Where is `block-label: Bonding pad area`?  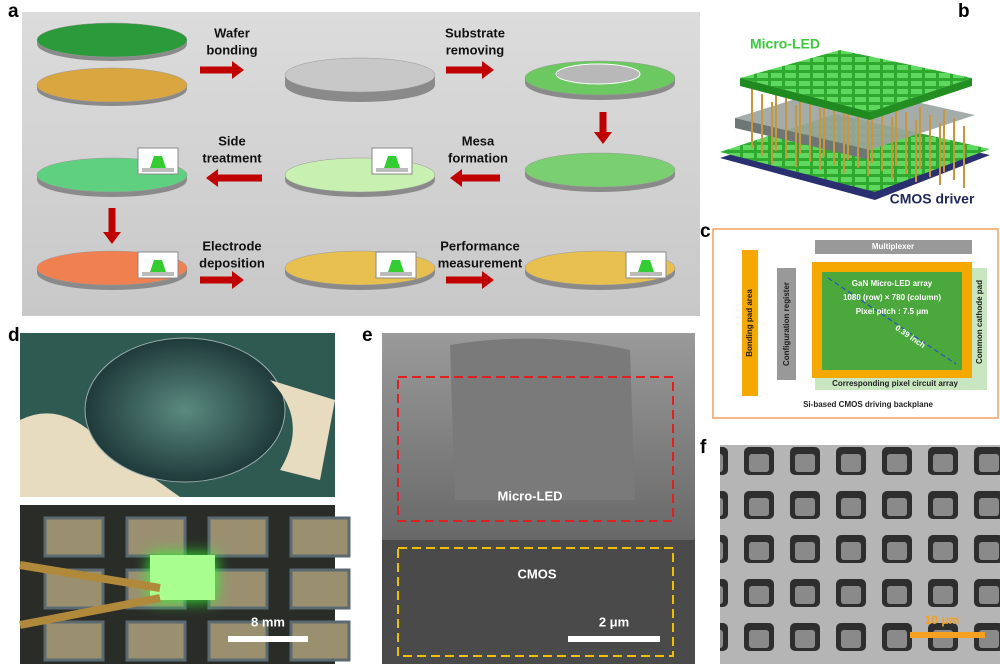 block-label: Bonding pad area is located at coordinates (749, 323).